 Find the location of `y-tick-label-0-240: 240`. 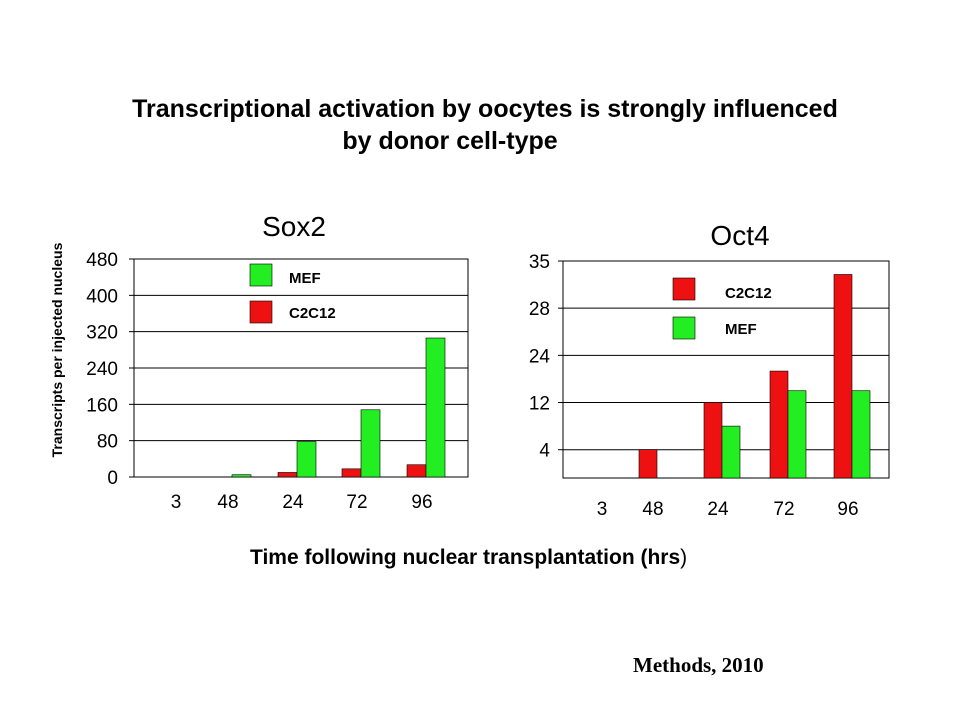

y-tick-label-0-240: 240 is located at coordinates (102, 369).